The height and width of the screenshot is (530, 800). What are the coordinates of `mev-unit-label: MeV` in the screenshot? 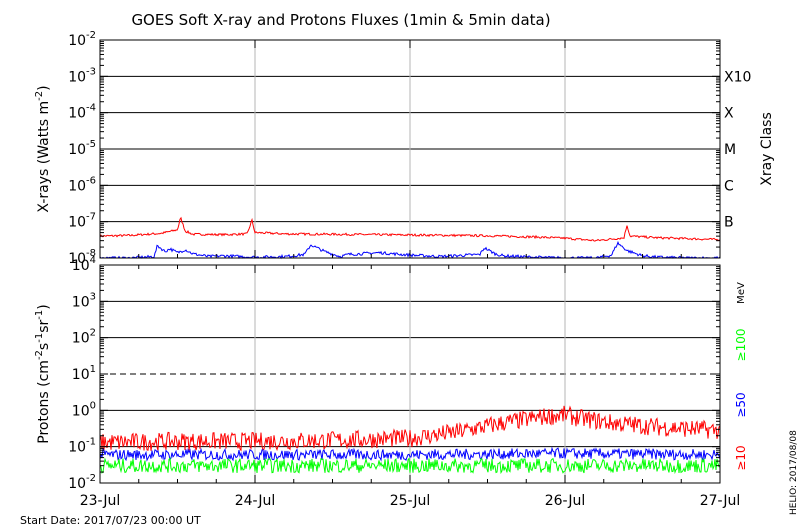 It's located at (741, 293).